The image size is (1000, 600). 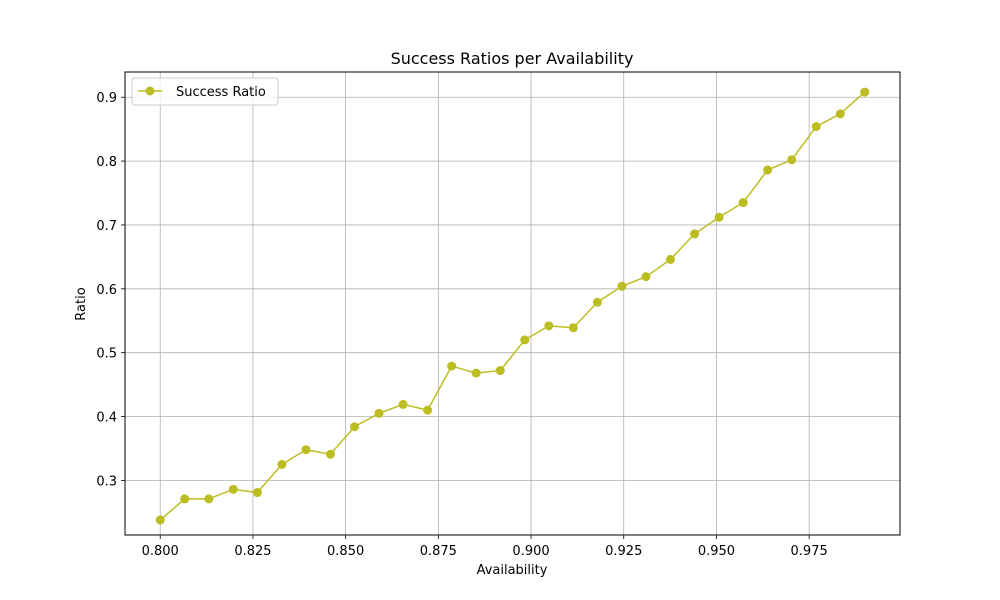 What do you see at coordinates (106, 226) in the screenshot?
I see `y-tick-label: 0.7` at bounding box center [106, 226].